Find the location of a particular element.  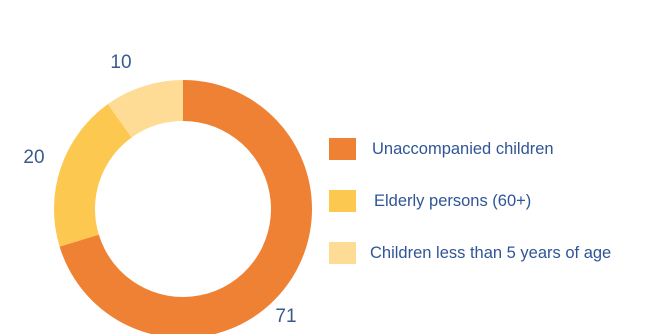

legend-swatch-elderly-persons is located at coordinates (342, 201).